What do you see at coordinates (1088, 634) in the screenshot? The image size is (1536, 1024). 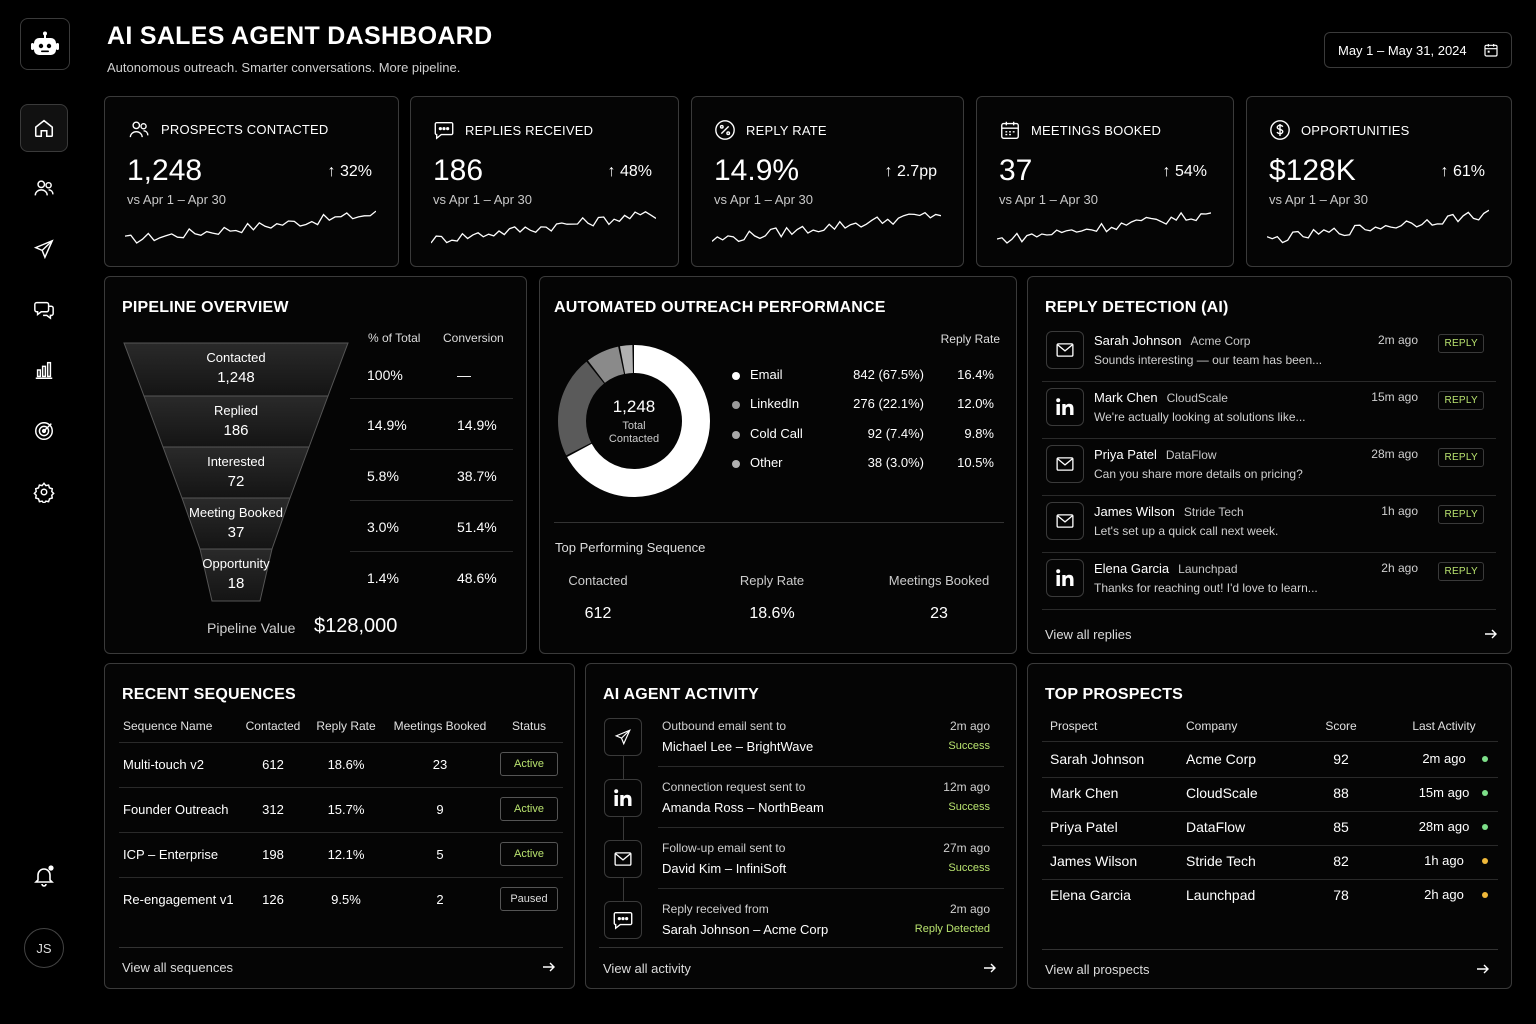 I see `view-all-replies-link: View all replies` at bounding box center [1088, 634].